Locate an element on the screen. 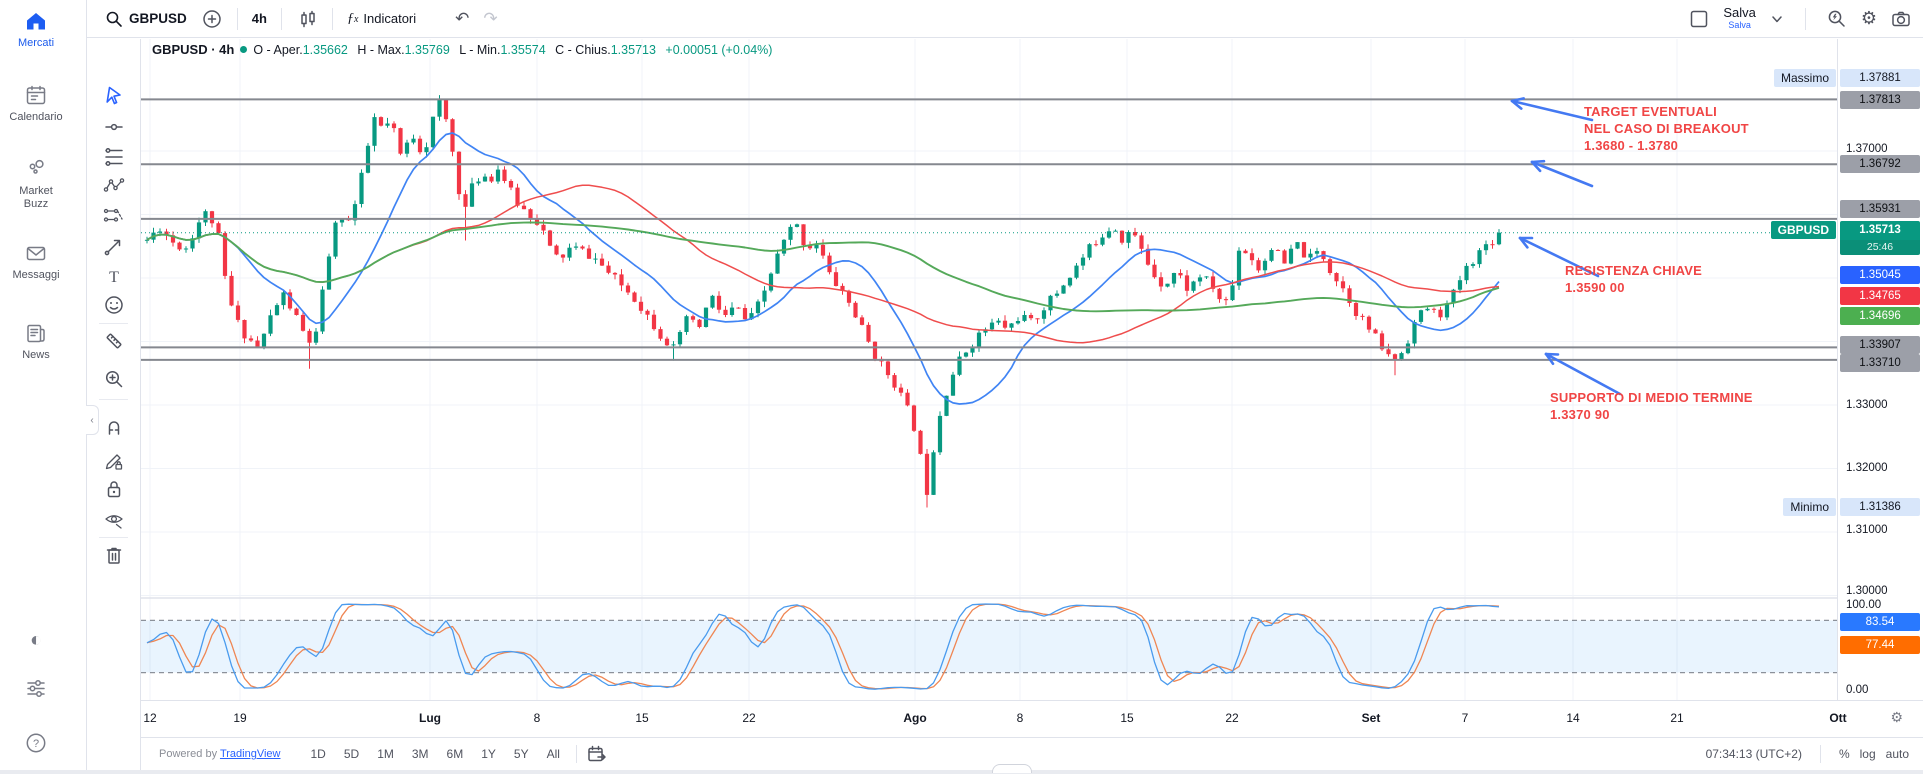 Image resolution: width=1923 pixels, height=774 pixels. tradingview-link: TradingView is located at coordinates (250, 754).